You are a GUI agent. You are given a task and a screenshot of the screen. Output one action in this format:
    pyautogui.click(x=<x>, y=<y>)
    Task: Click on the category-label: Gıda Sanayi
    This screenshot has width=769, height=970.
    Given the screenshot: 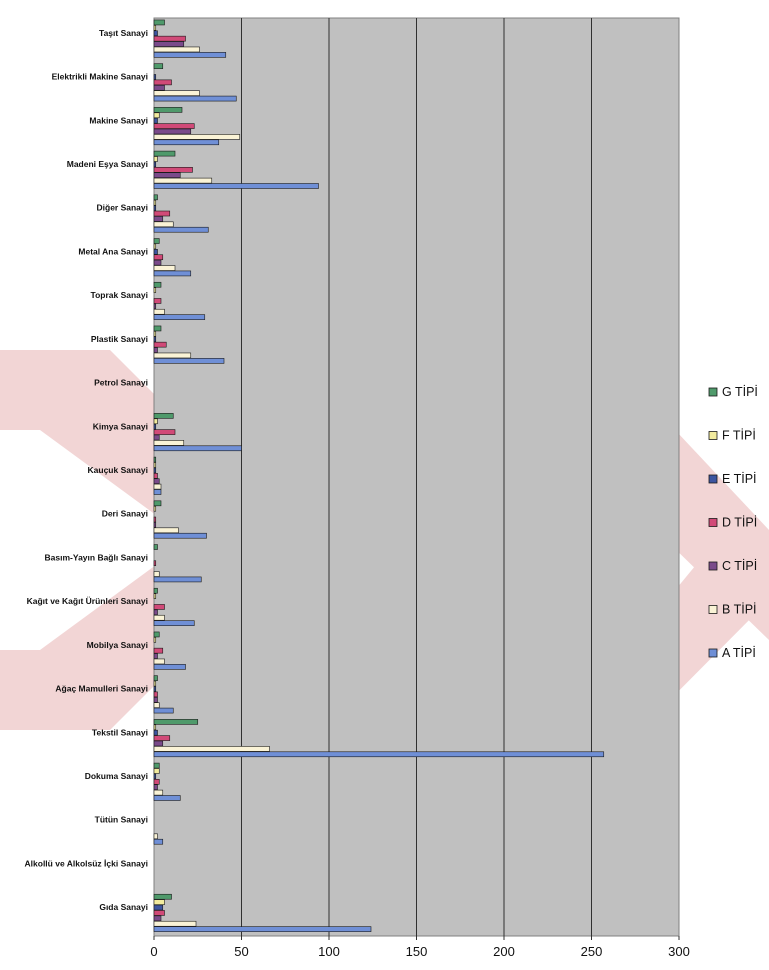 What is the action you would take?
    pyautogui.click(x=123, y=907)
    